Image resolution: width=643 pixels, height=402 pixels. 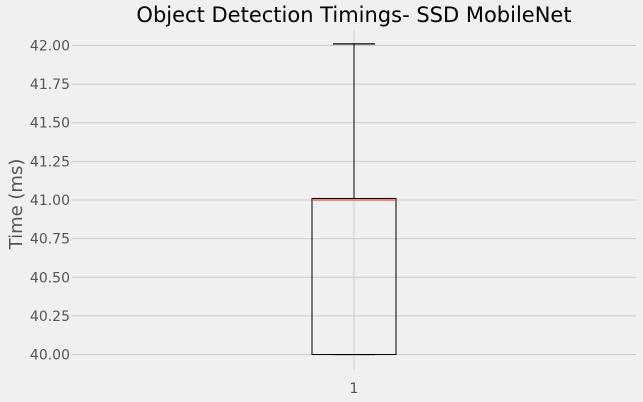 What do you see at coordinates (50, 124) in the screenshot?
I see `y-tick-label: 41.50` at bounding box center [50, 124].